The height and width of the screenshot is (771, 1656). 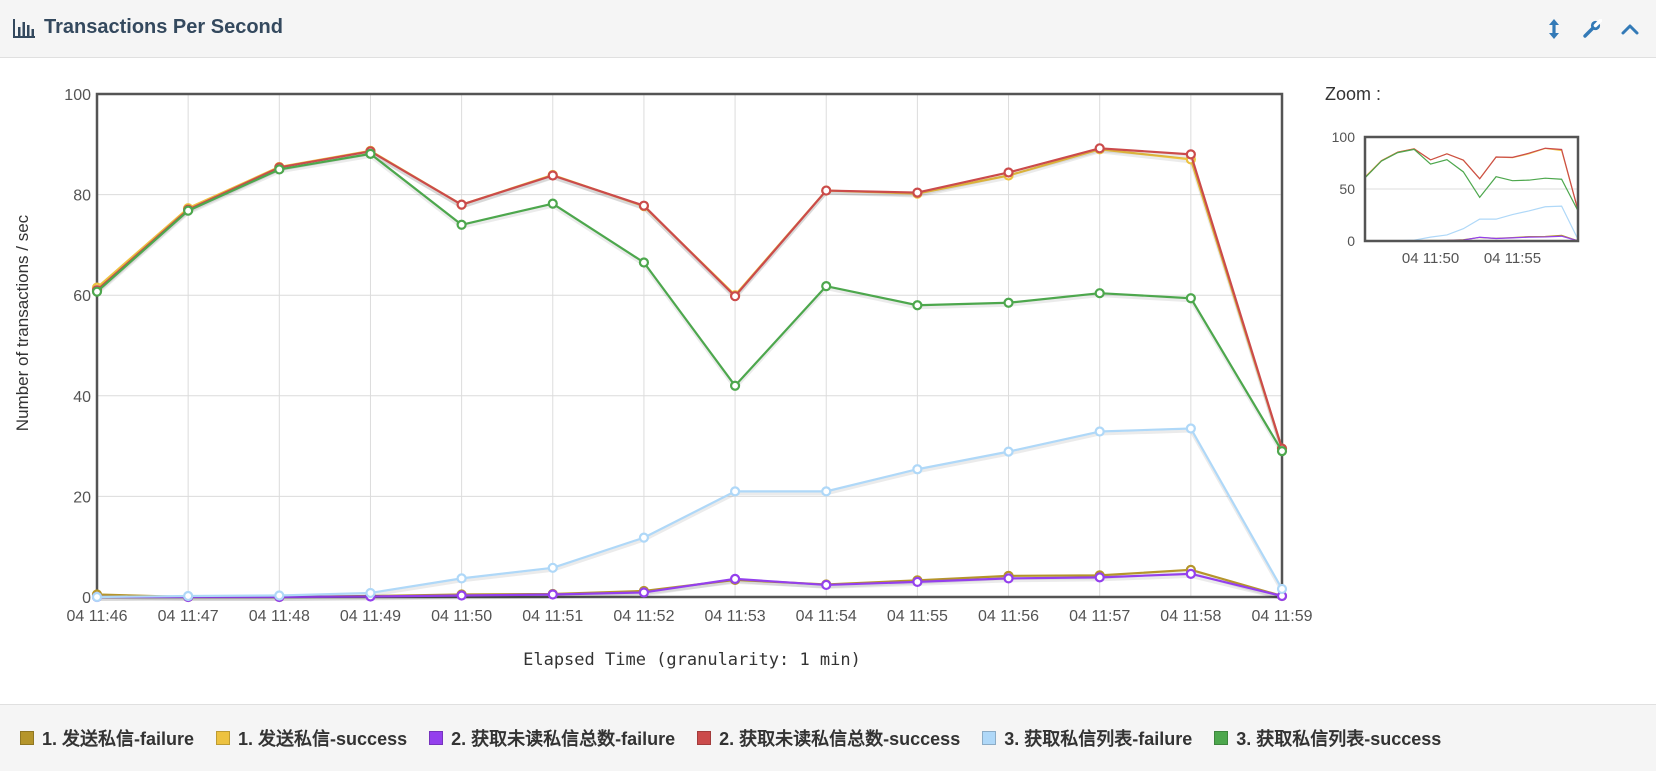 What do you see at coordinates (1630, 29) in the screenshot?
I see `collapse-button` at bounding box center [1630, 29].